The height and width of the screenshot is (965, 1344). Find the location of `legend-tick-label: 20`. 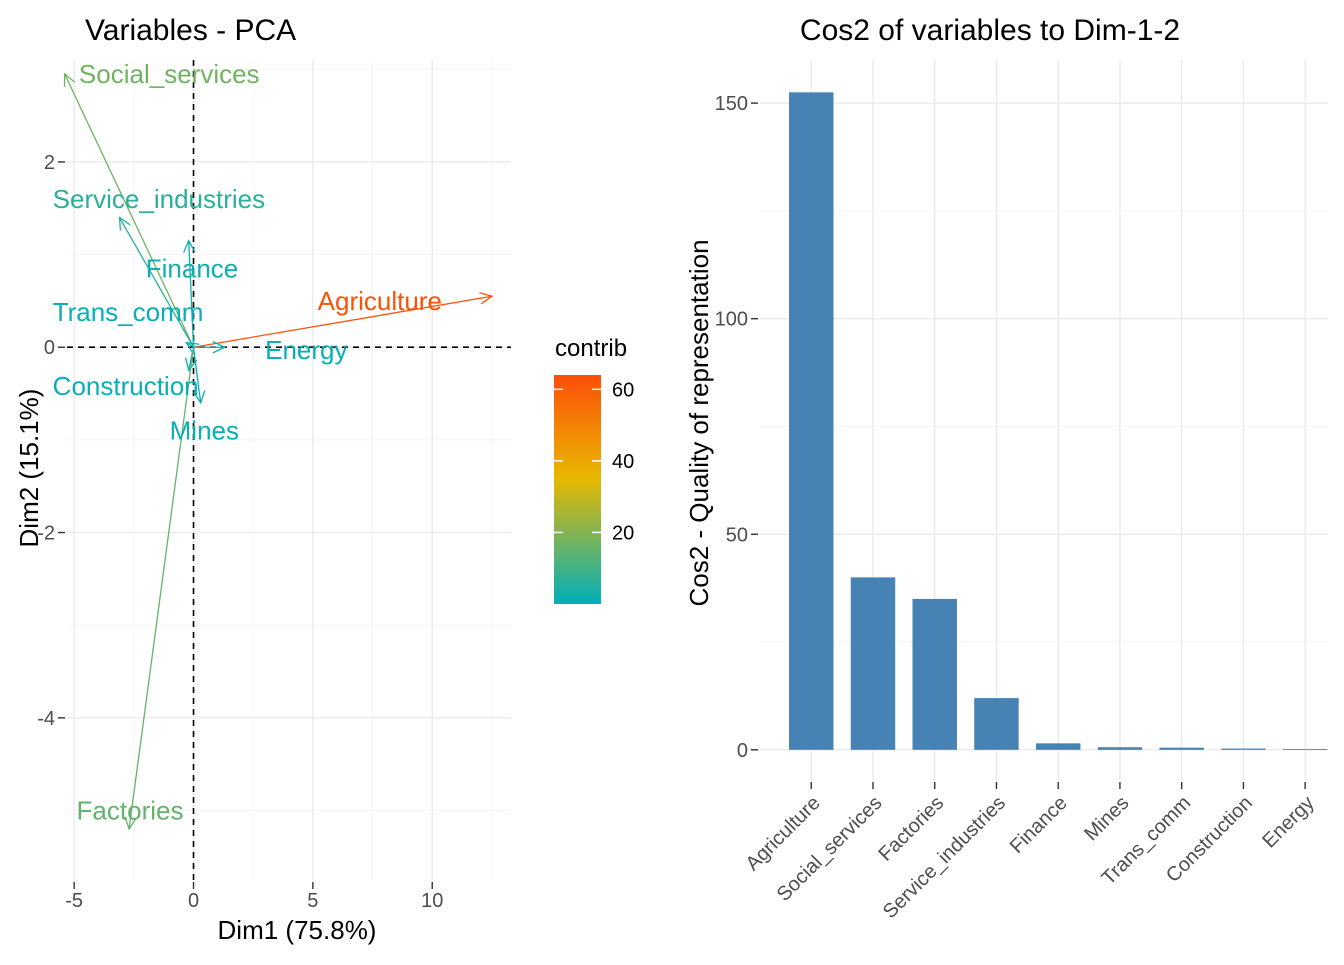

legend-tick-label: 20 is located at coordinates (623, 533).